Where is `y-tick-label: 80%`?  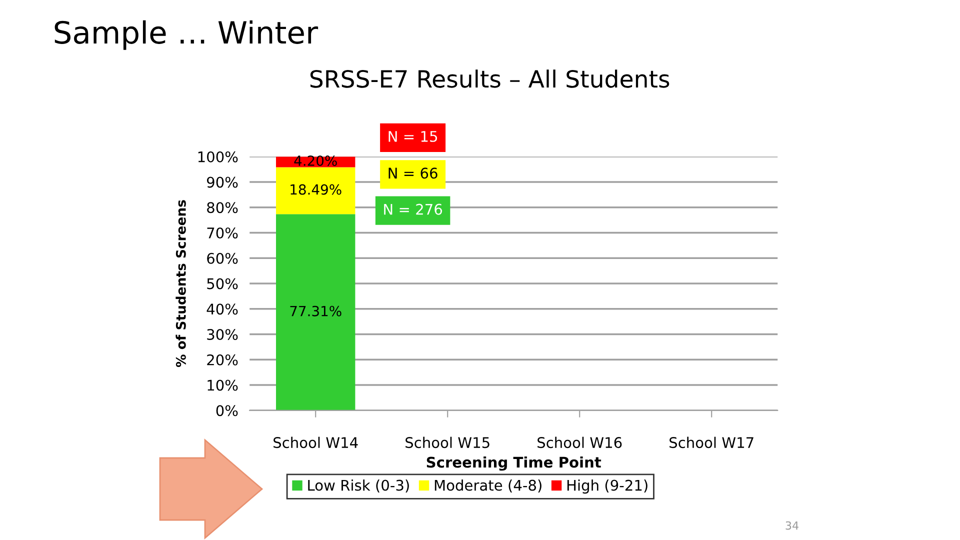
y-tick-label: 80% is located at coordinates (222, 208).